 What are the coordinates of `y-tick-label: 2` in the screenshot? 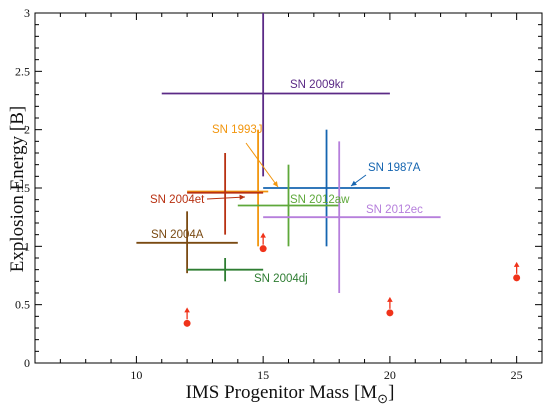 It's located at (27, 130).